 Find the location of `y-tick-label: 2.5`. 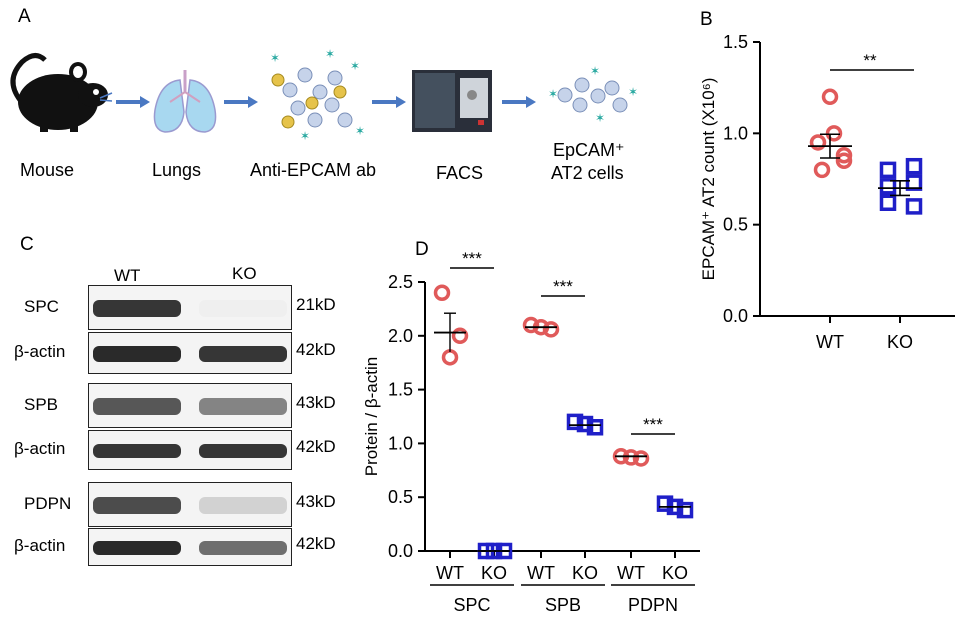

y-tick-label: 2.5 is located at coordinates (400, 282).